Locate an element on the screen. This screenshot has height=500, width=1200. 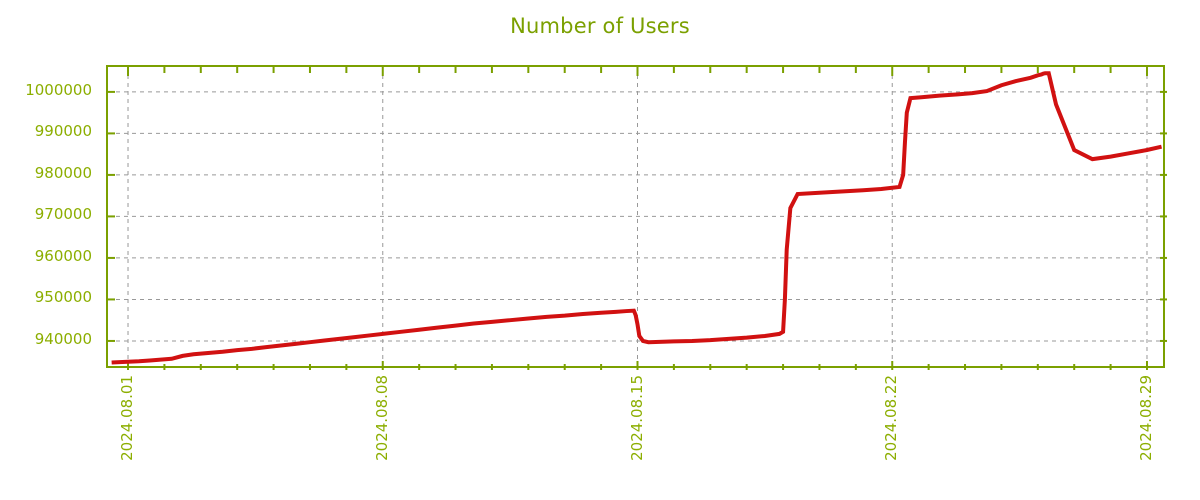
x-axis-label: 2024.08.22 is located at coordinates (891, 418).